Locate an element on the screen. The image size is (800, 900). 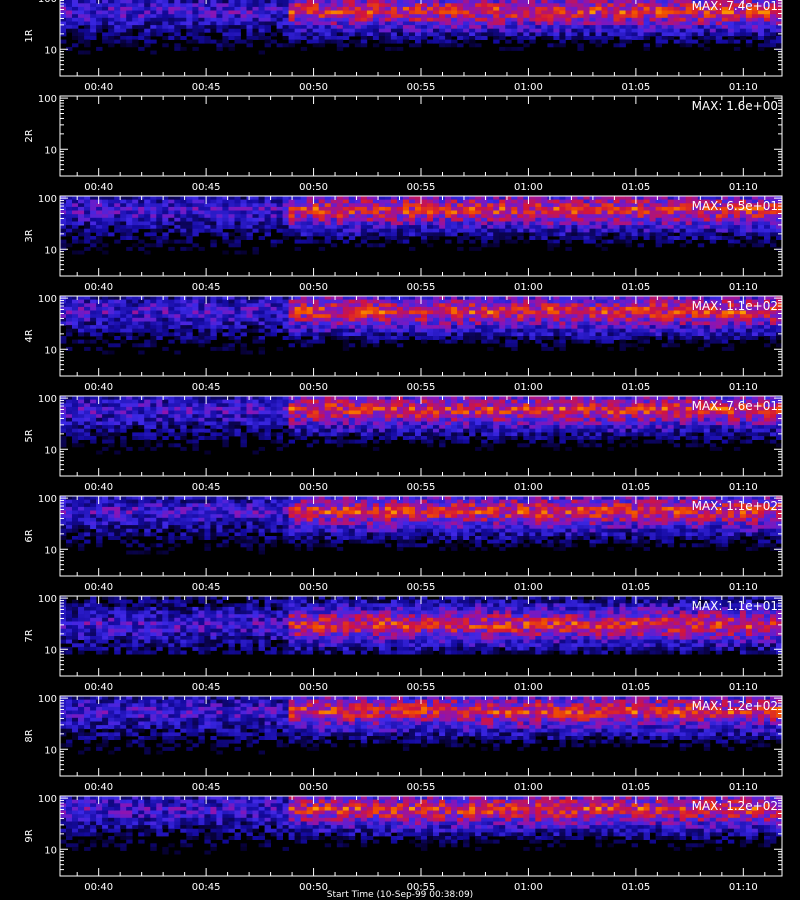
max-label: MAX: 7.6e+01 is located at coordinates (735, 406).